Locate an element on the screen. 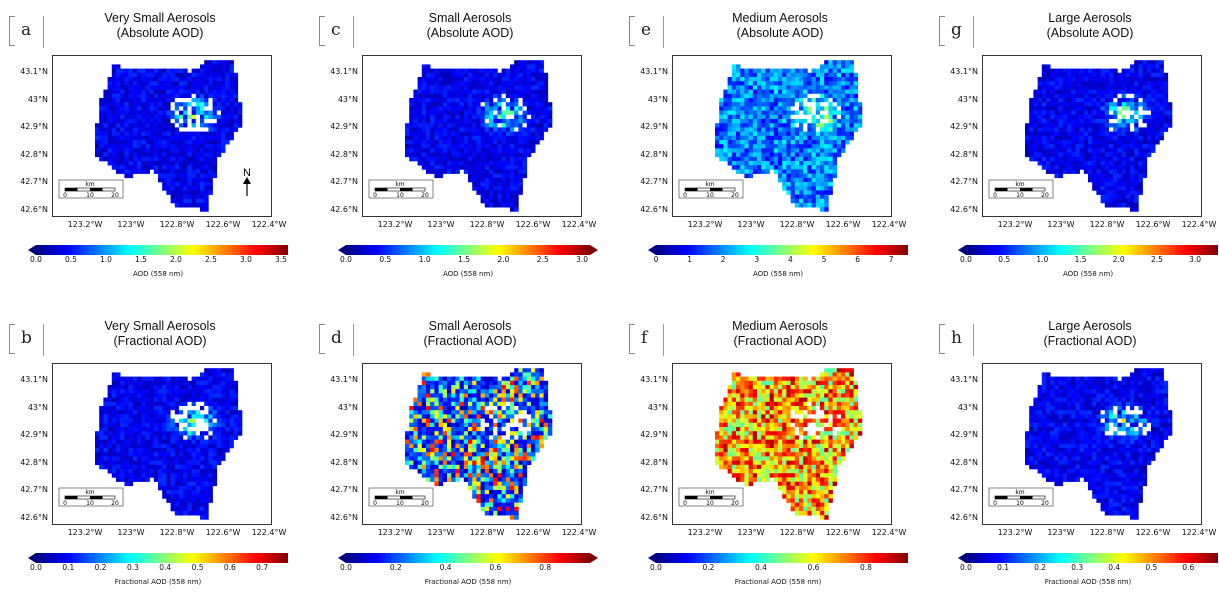 The image size is (1219, 600). x-tick-label: 122.6°W is located at coordinates (533, 224).